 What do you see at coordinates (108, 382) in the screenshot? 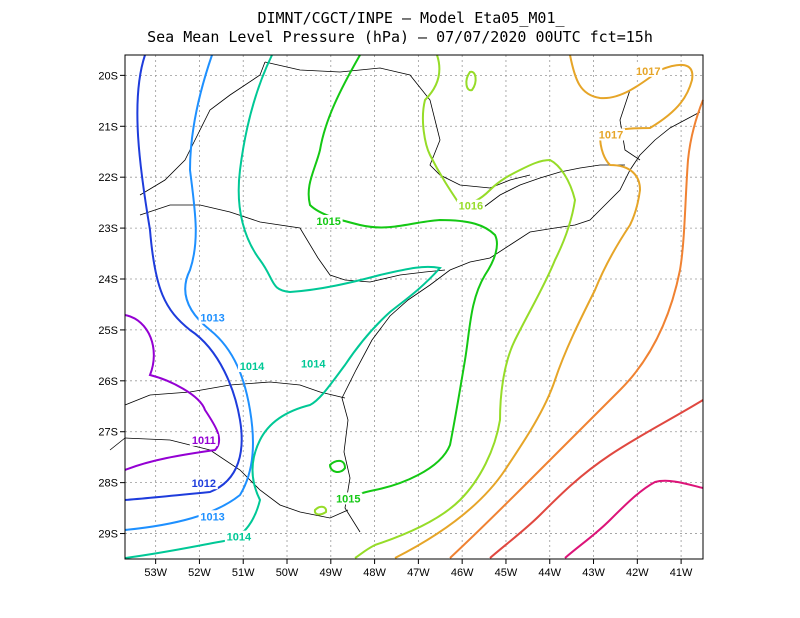
I see `lat-tick-label: 26S` at bounding box center [108, 382].